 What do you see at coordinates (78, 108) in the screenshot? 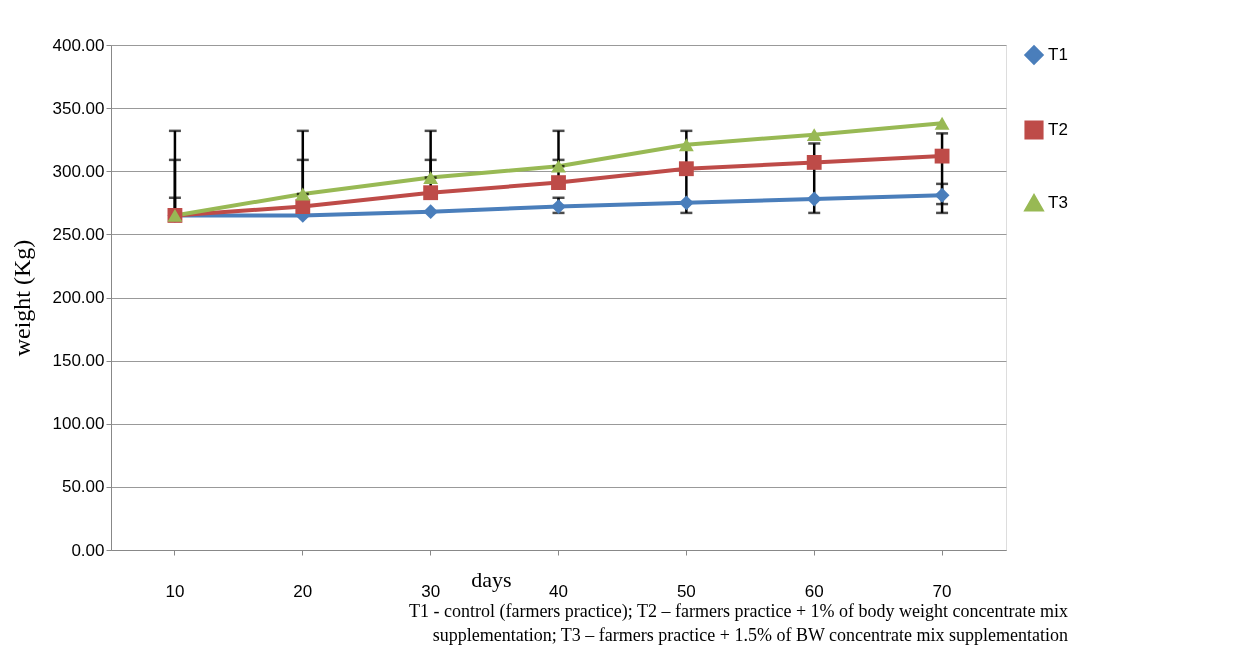
I see `y-tick-label: 350.00` at bounding box center [78, 108].